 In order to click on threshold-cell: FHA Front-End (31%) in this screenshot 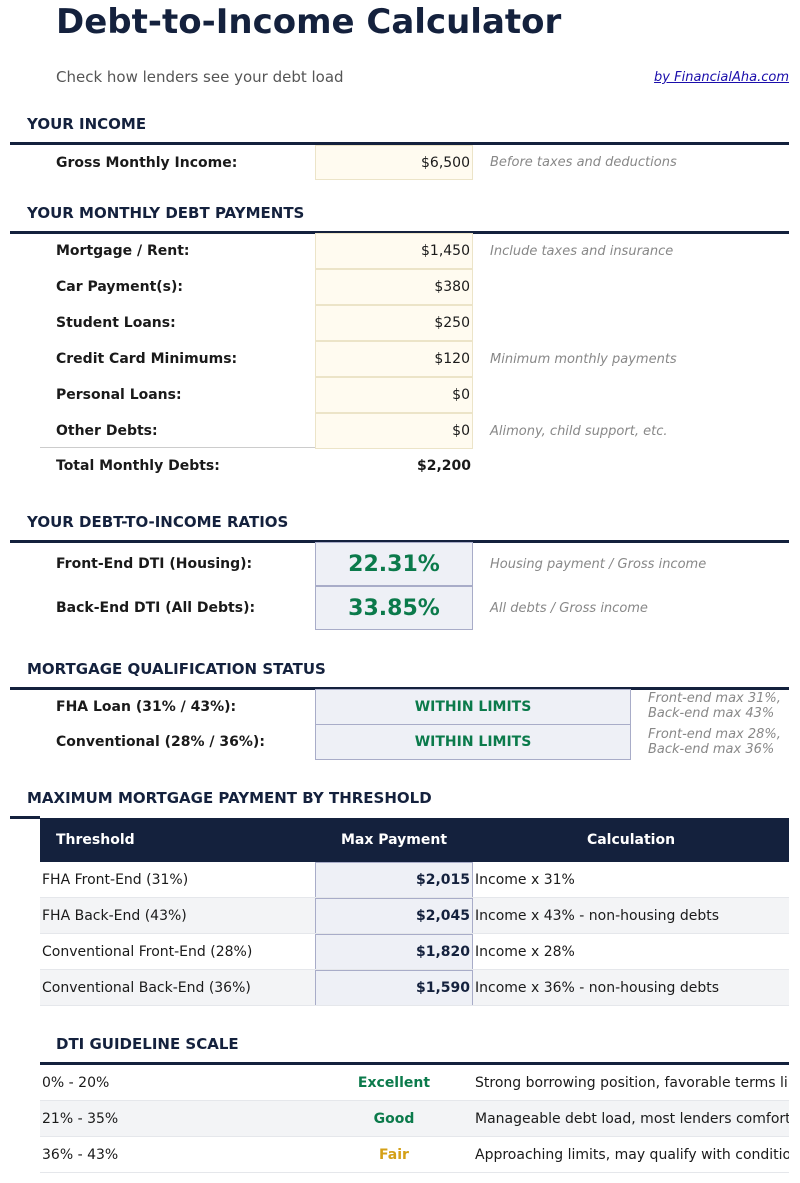, I will do `click(115, 880)`.